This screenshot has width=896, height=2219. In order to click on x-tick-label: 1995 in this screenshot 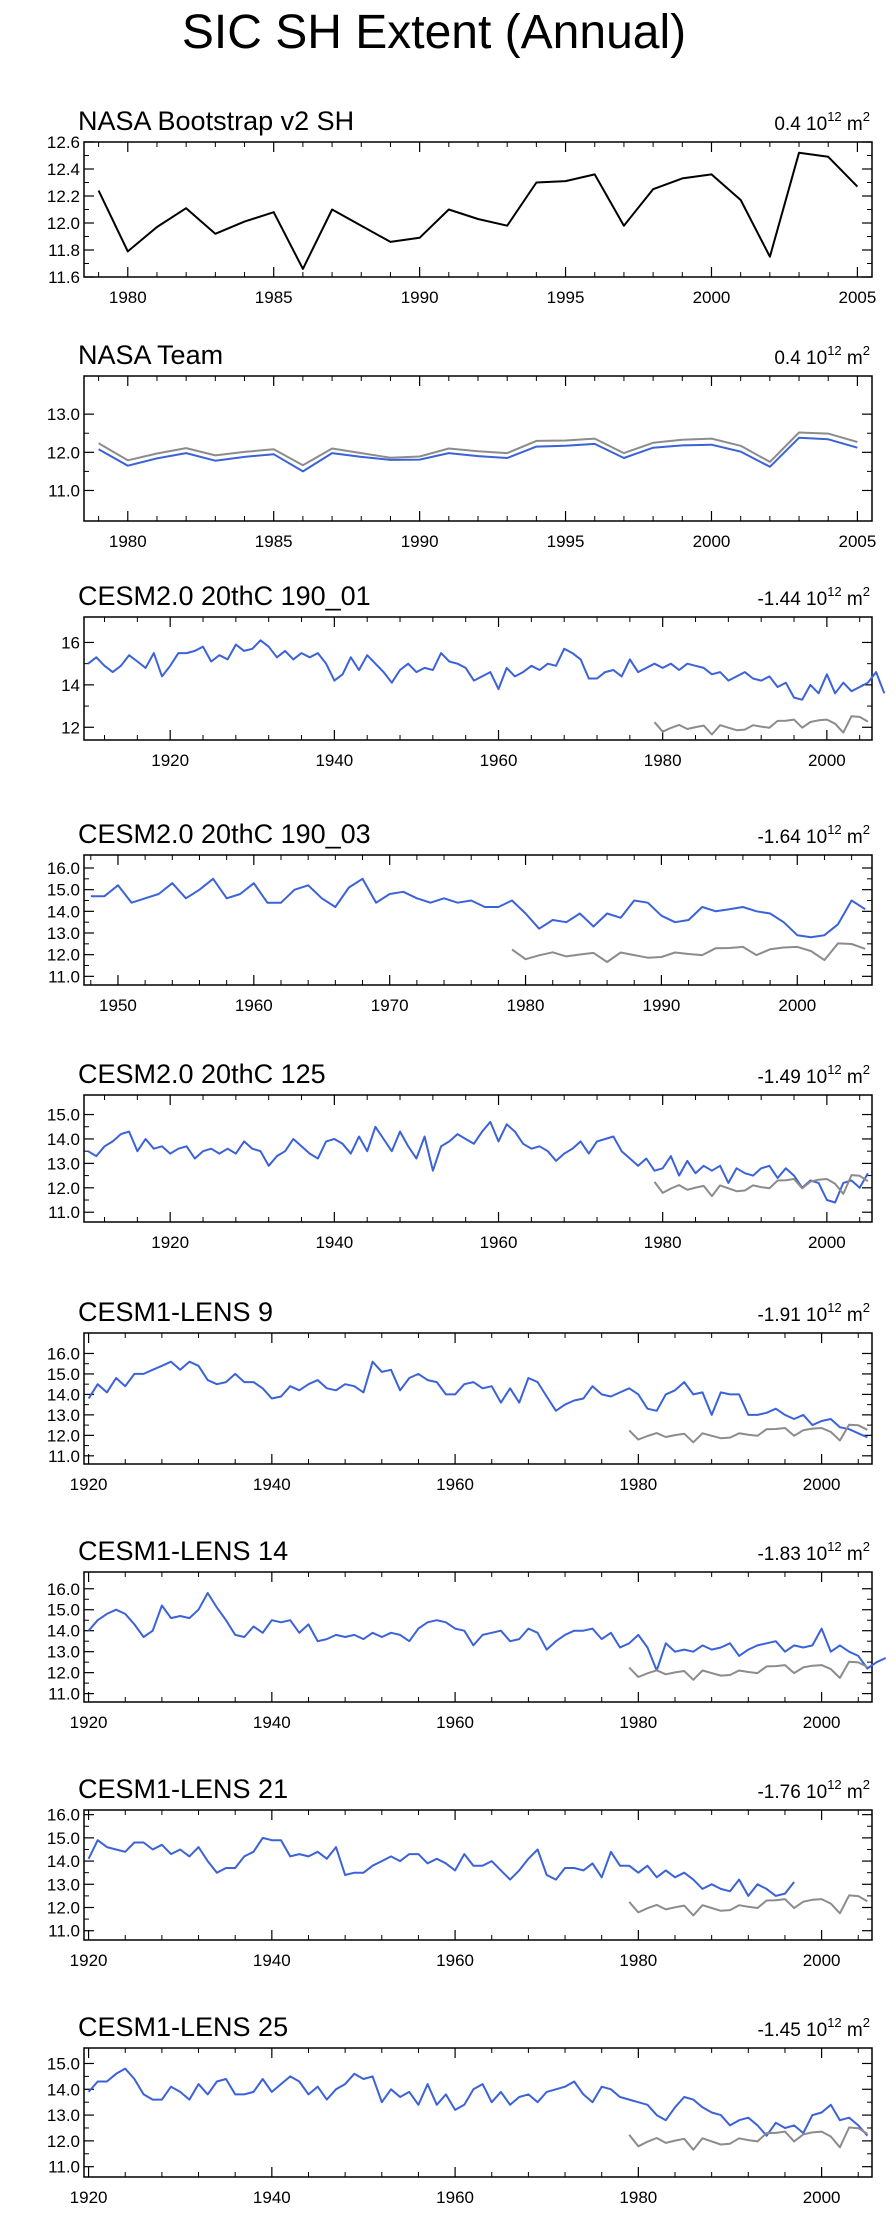, I will do `click(566, 297)`.